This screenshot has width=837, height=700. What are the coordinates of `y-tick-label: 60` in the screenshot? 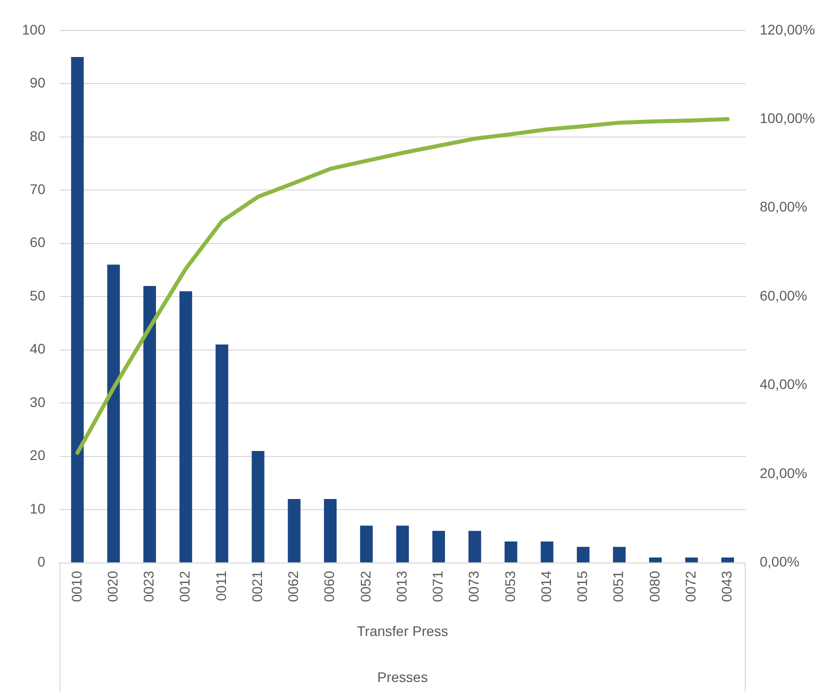 It's located at (38, 242).